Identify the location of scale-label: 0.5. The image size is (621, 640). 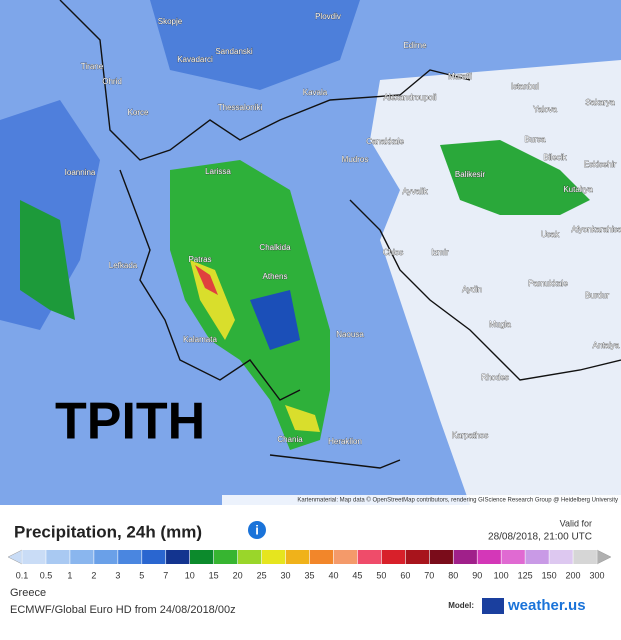
(46, 575).